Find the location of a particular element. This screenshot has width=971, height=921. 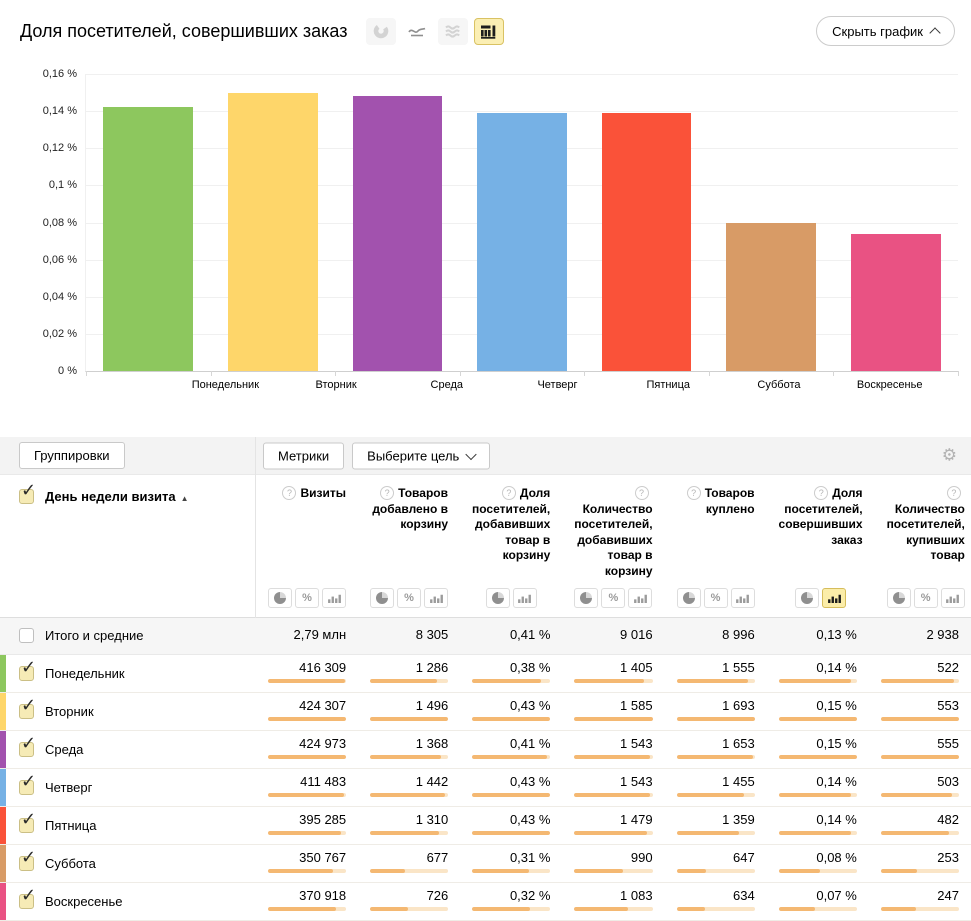

metrics-button: Метрики is located at coordinates (304, 455).